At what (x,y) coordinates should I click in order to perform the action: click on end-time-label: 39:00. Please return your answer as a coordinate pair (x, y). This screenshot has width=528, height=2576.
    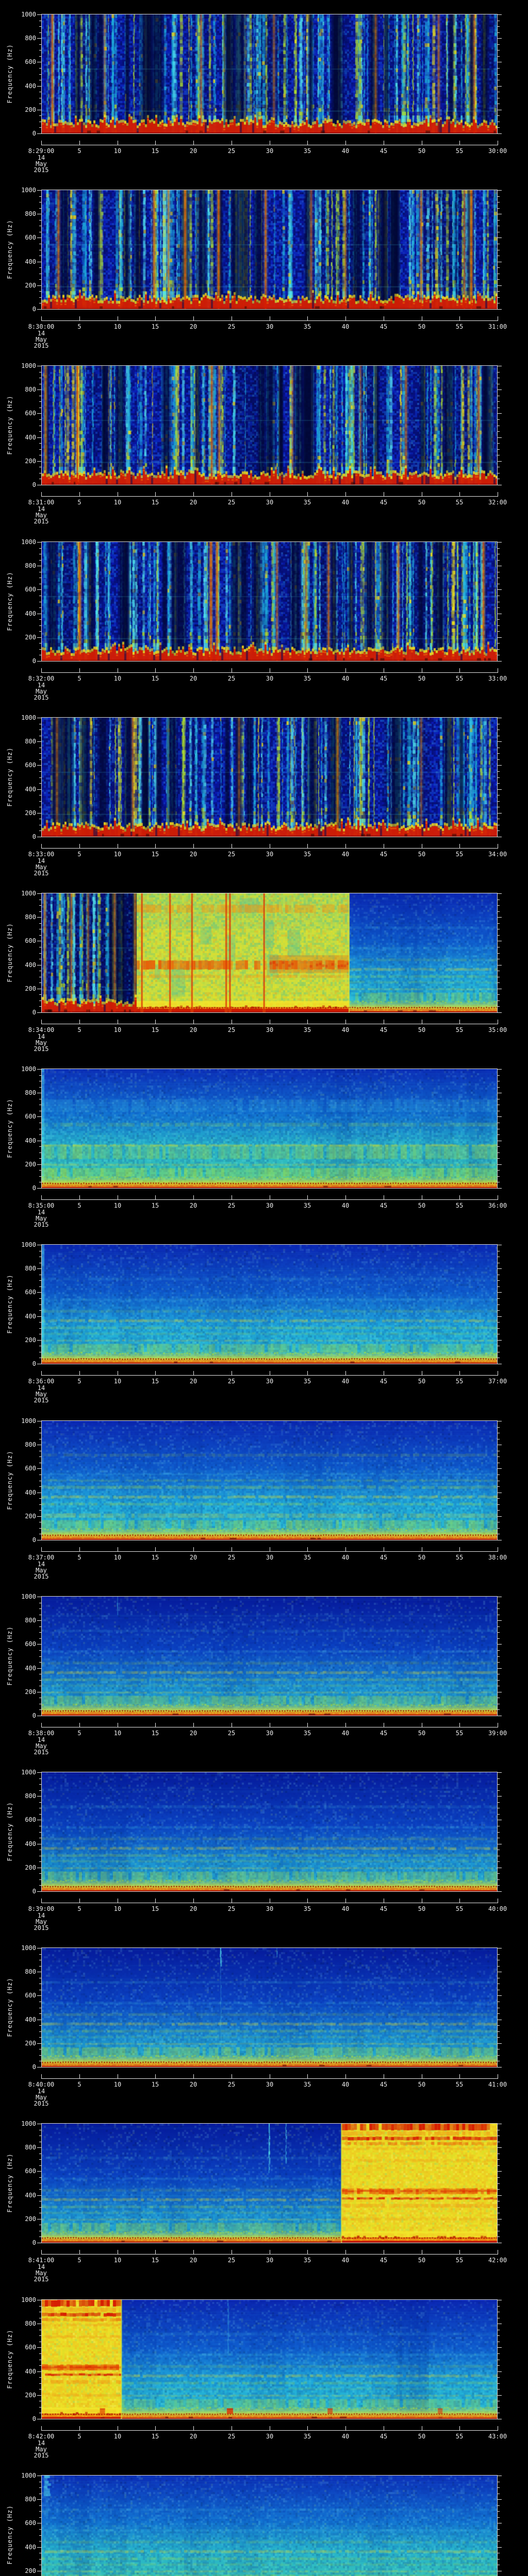
    Looking at the image, I should click on (497, 1733).